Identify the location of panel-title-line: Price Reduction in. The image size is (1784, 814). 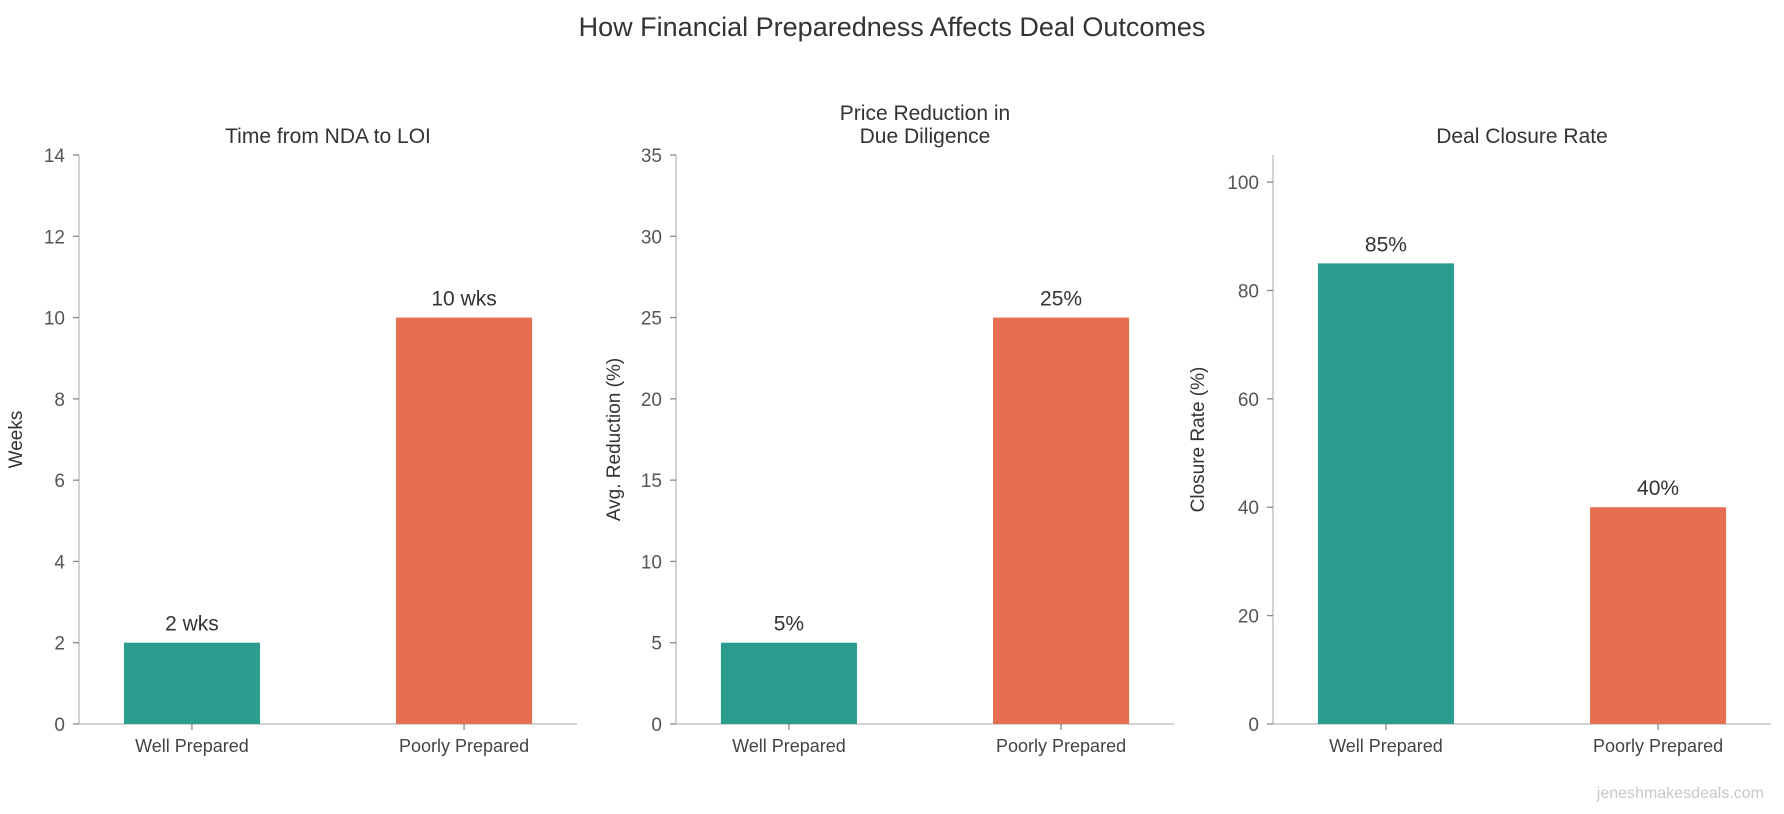
(925, 113).